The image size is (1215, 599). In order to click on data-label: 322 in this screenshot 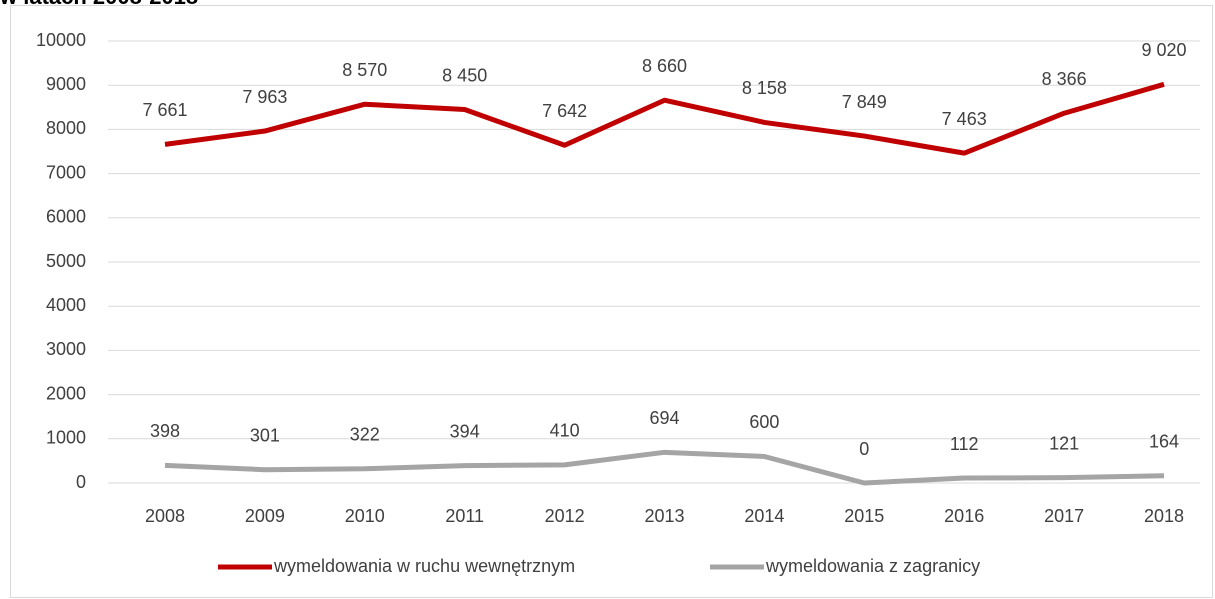, I will do `click(365, 435)`.